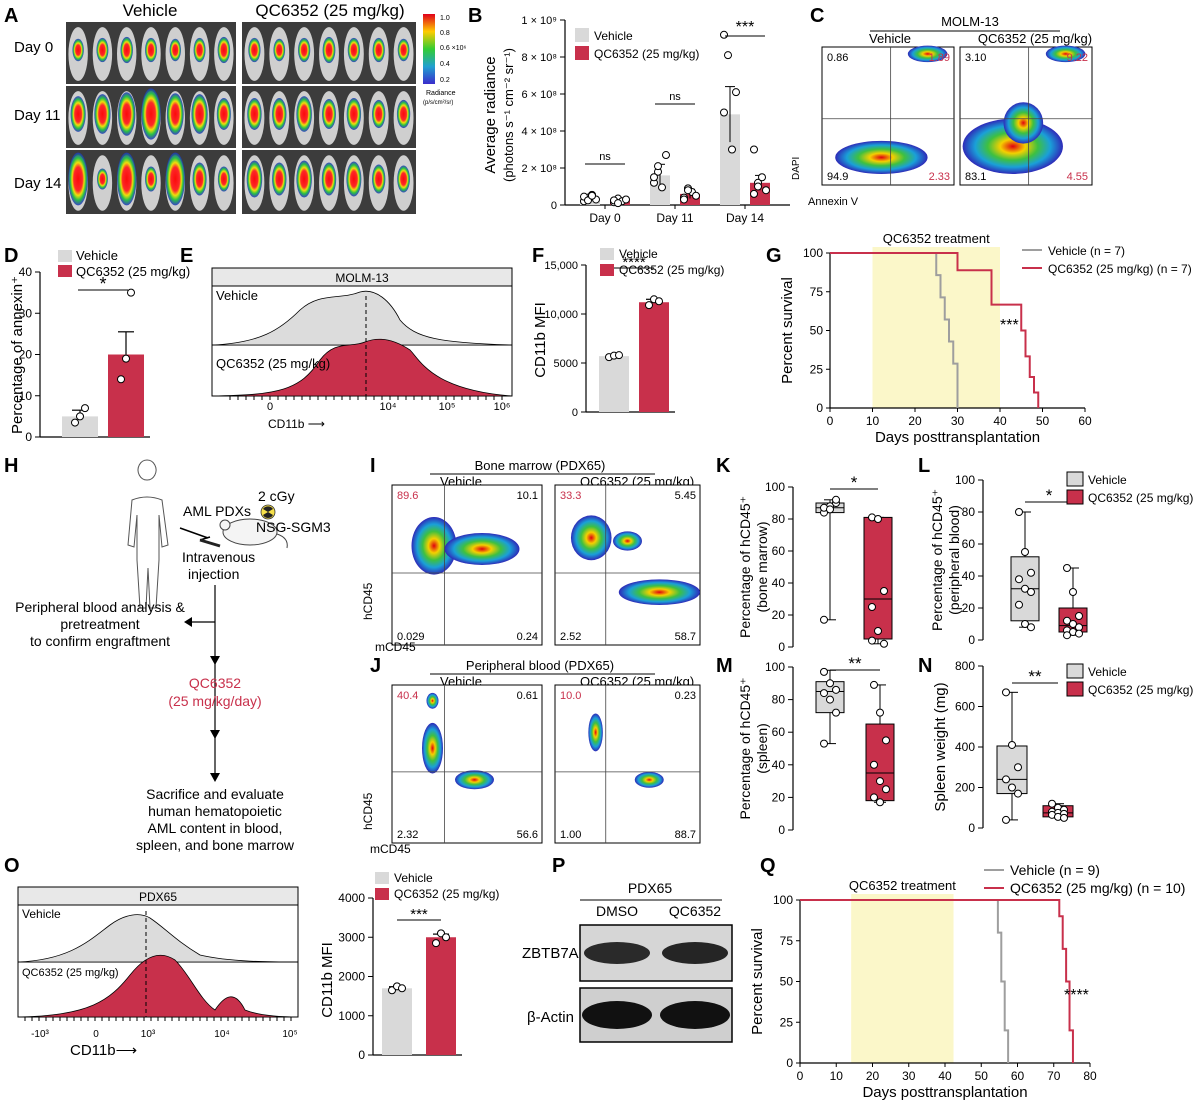  What do you see at coordinates (745, 27) in the screenshot?
I see `significance-label: ***` at bounding box center [745, 27].